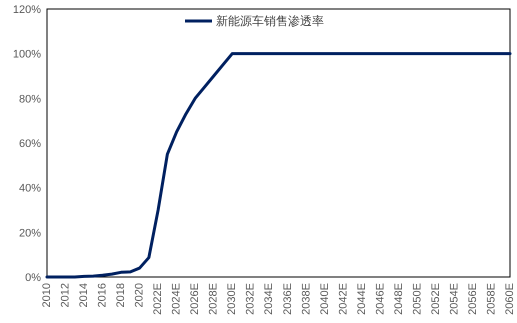 This screenshot has height=323, width=517. I want to click on x-tick-label: 2014, so click(84, 295).